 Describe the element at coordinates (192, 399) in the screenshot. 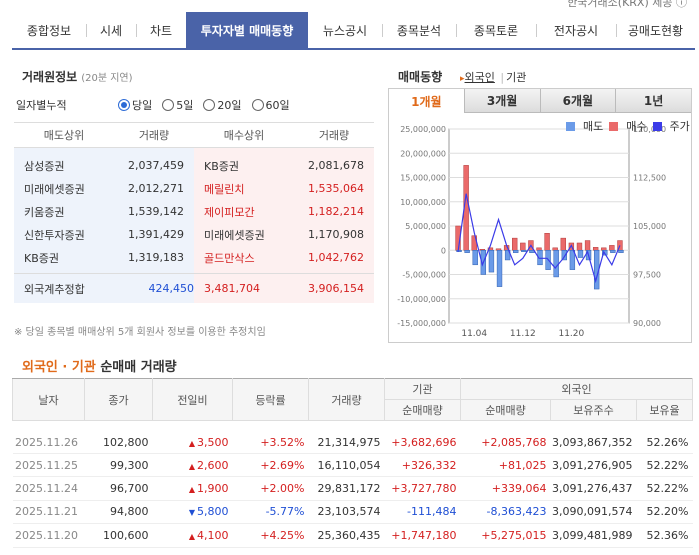

I see `th-change: 전일비` at that location.